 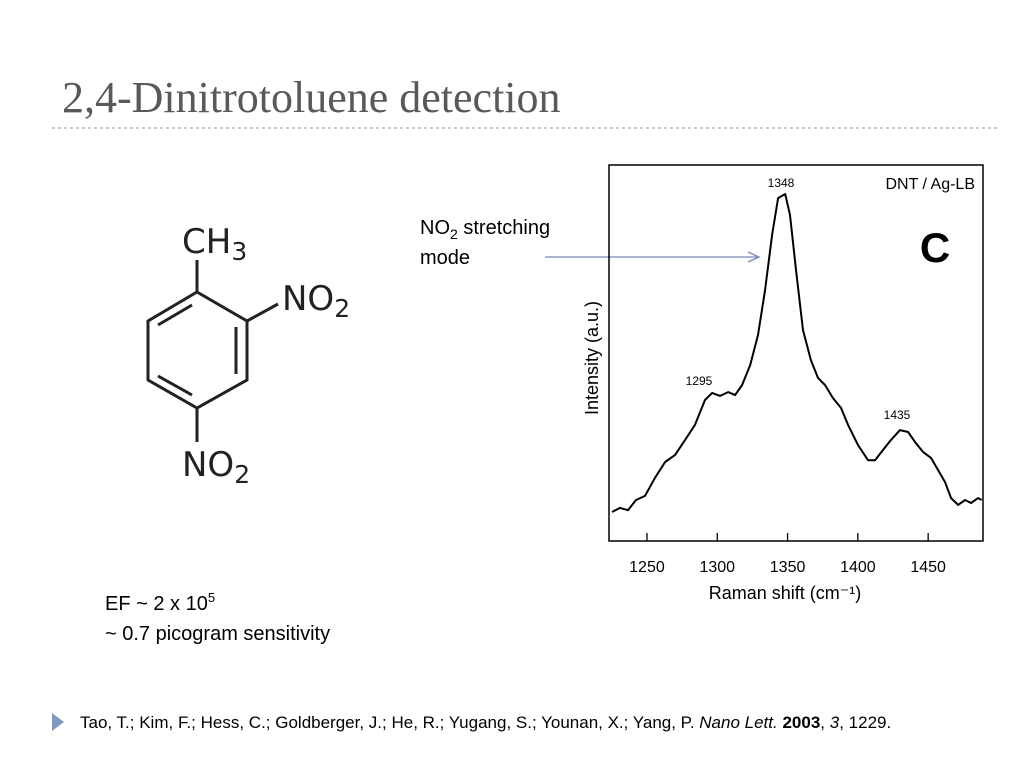 What do you see at coordinates (835, 722) in the screenshot?
I see `citation-part: 3` at bounding box center [835, 722].